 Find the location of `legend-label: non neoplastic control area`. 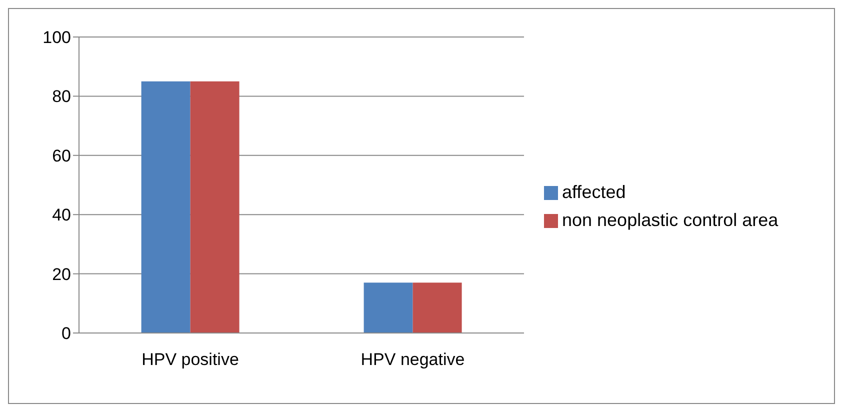

legend-label: non neoplastic control area is located at coordinates (670, 220).